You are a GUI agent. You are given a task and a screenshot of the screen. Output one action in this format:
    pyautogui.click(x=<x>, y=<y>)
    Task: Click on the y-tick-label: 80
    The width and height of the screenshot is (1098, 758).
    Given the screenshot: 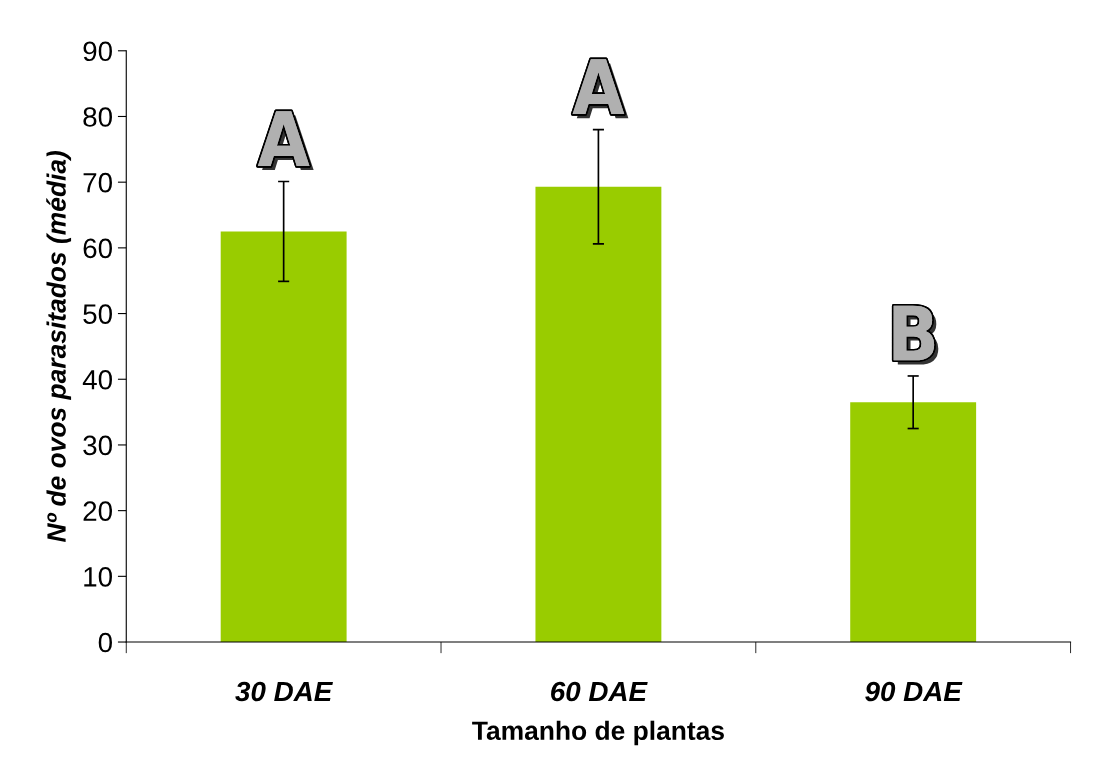 What is the action you would take?
    pyautogui.click(x=97, y=117)
    